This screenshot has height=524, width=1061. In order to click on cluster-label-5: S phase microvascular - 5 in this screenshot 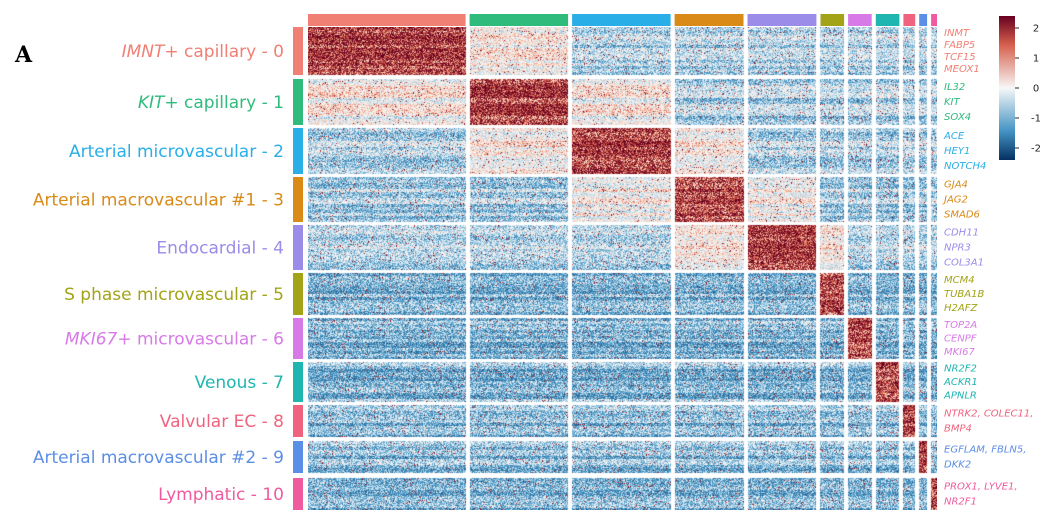, I will do `click(174, 295)`.